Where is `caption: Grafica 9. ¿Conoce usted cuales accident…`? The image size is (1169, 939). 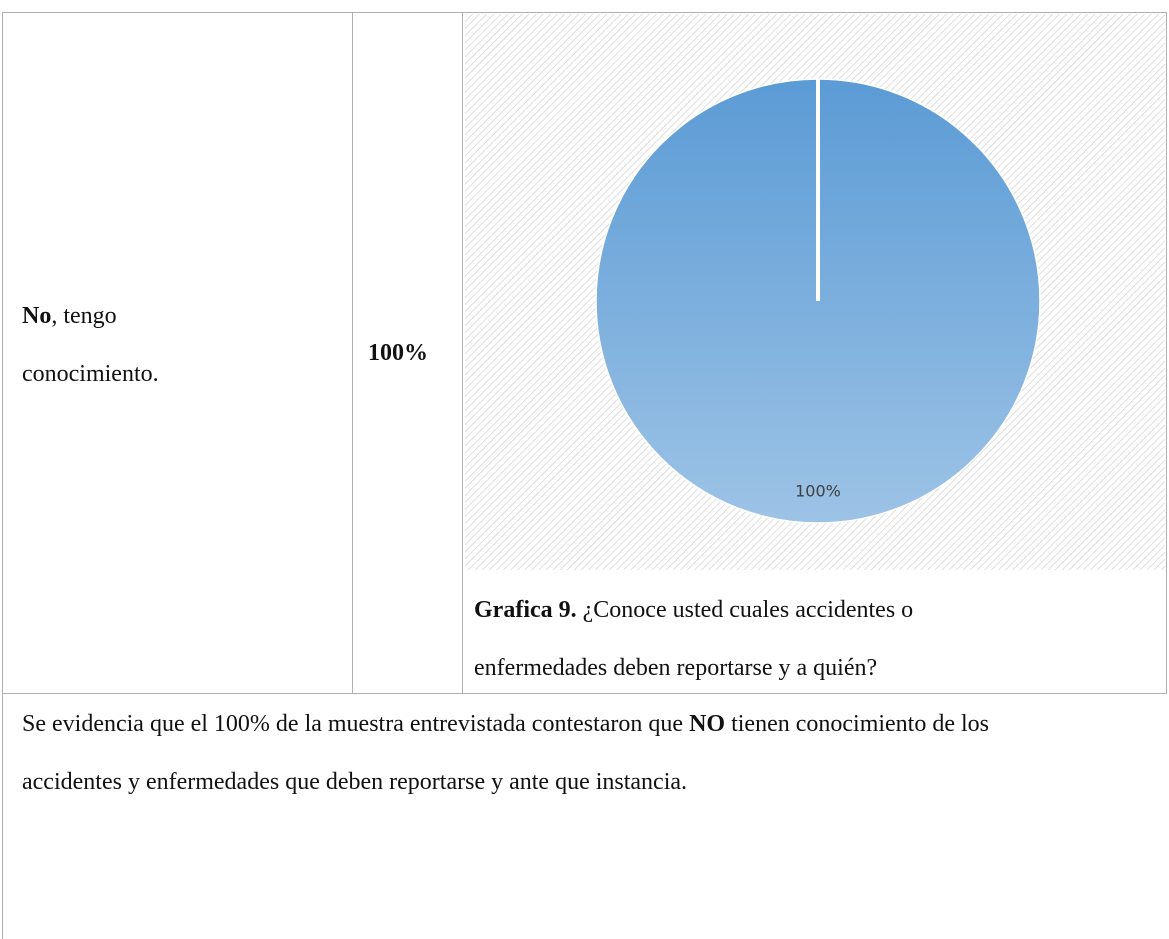
caption: Grafica 9. ¿Conoce usted cuales accident… is located at coordinates (754, 639).